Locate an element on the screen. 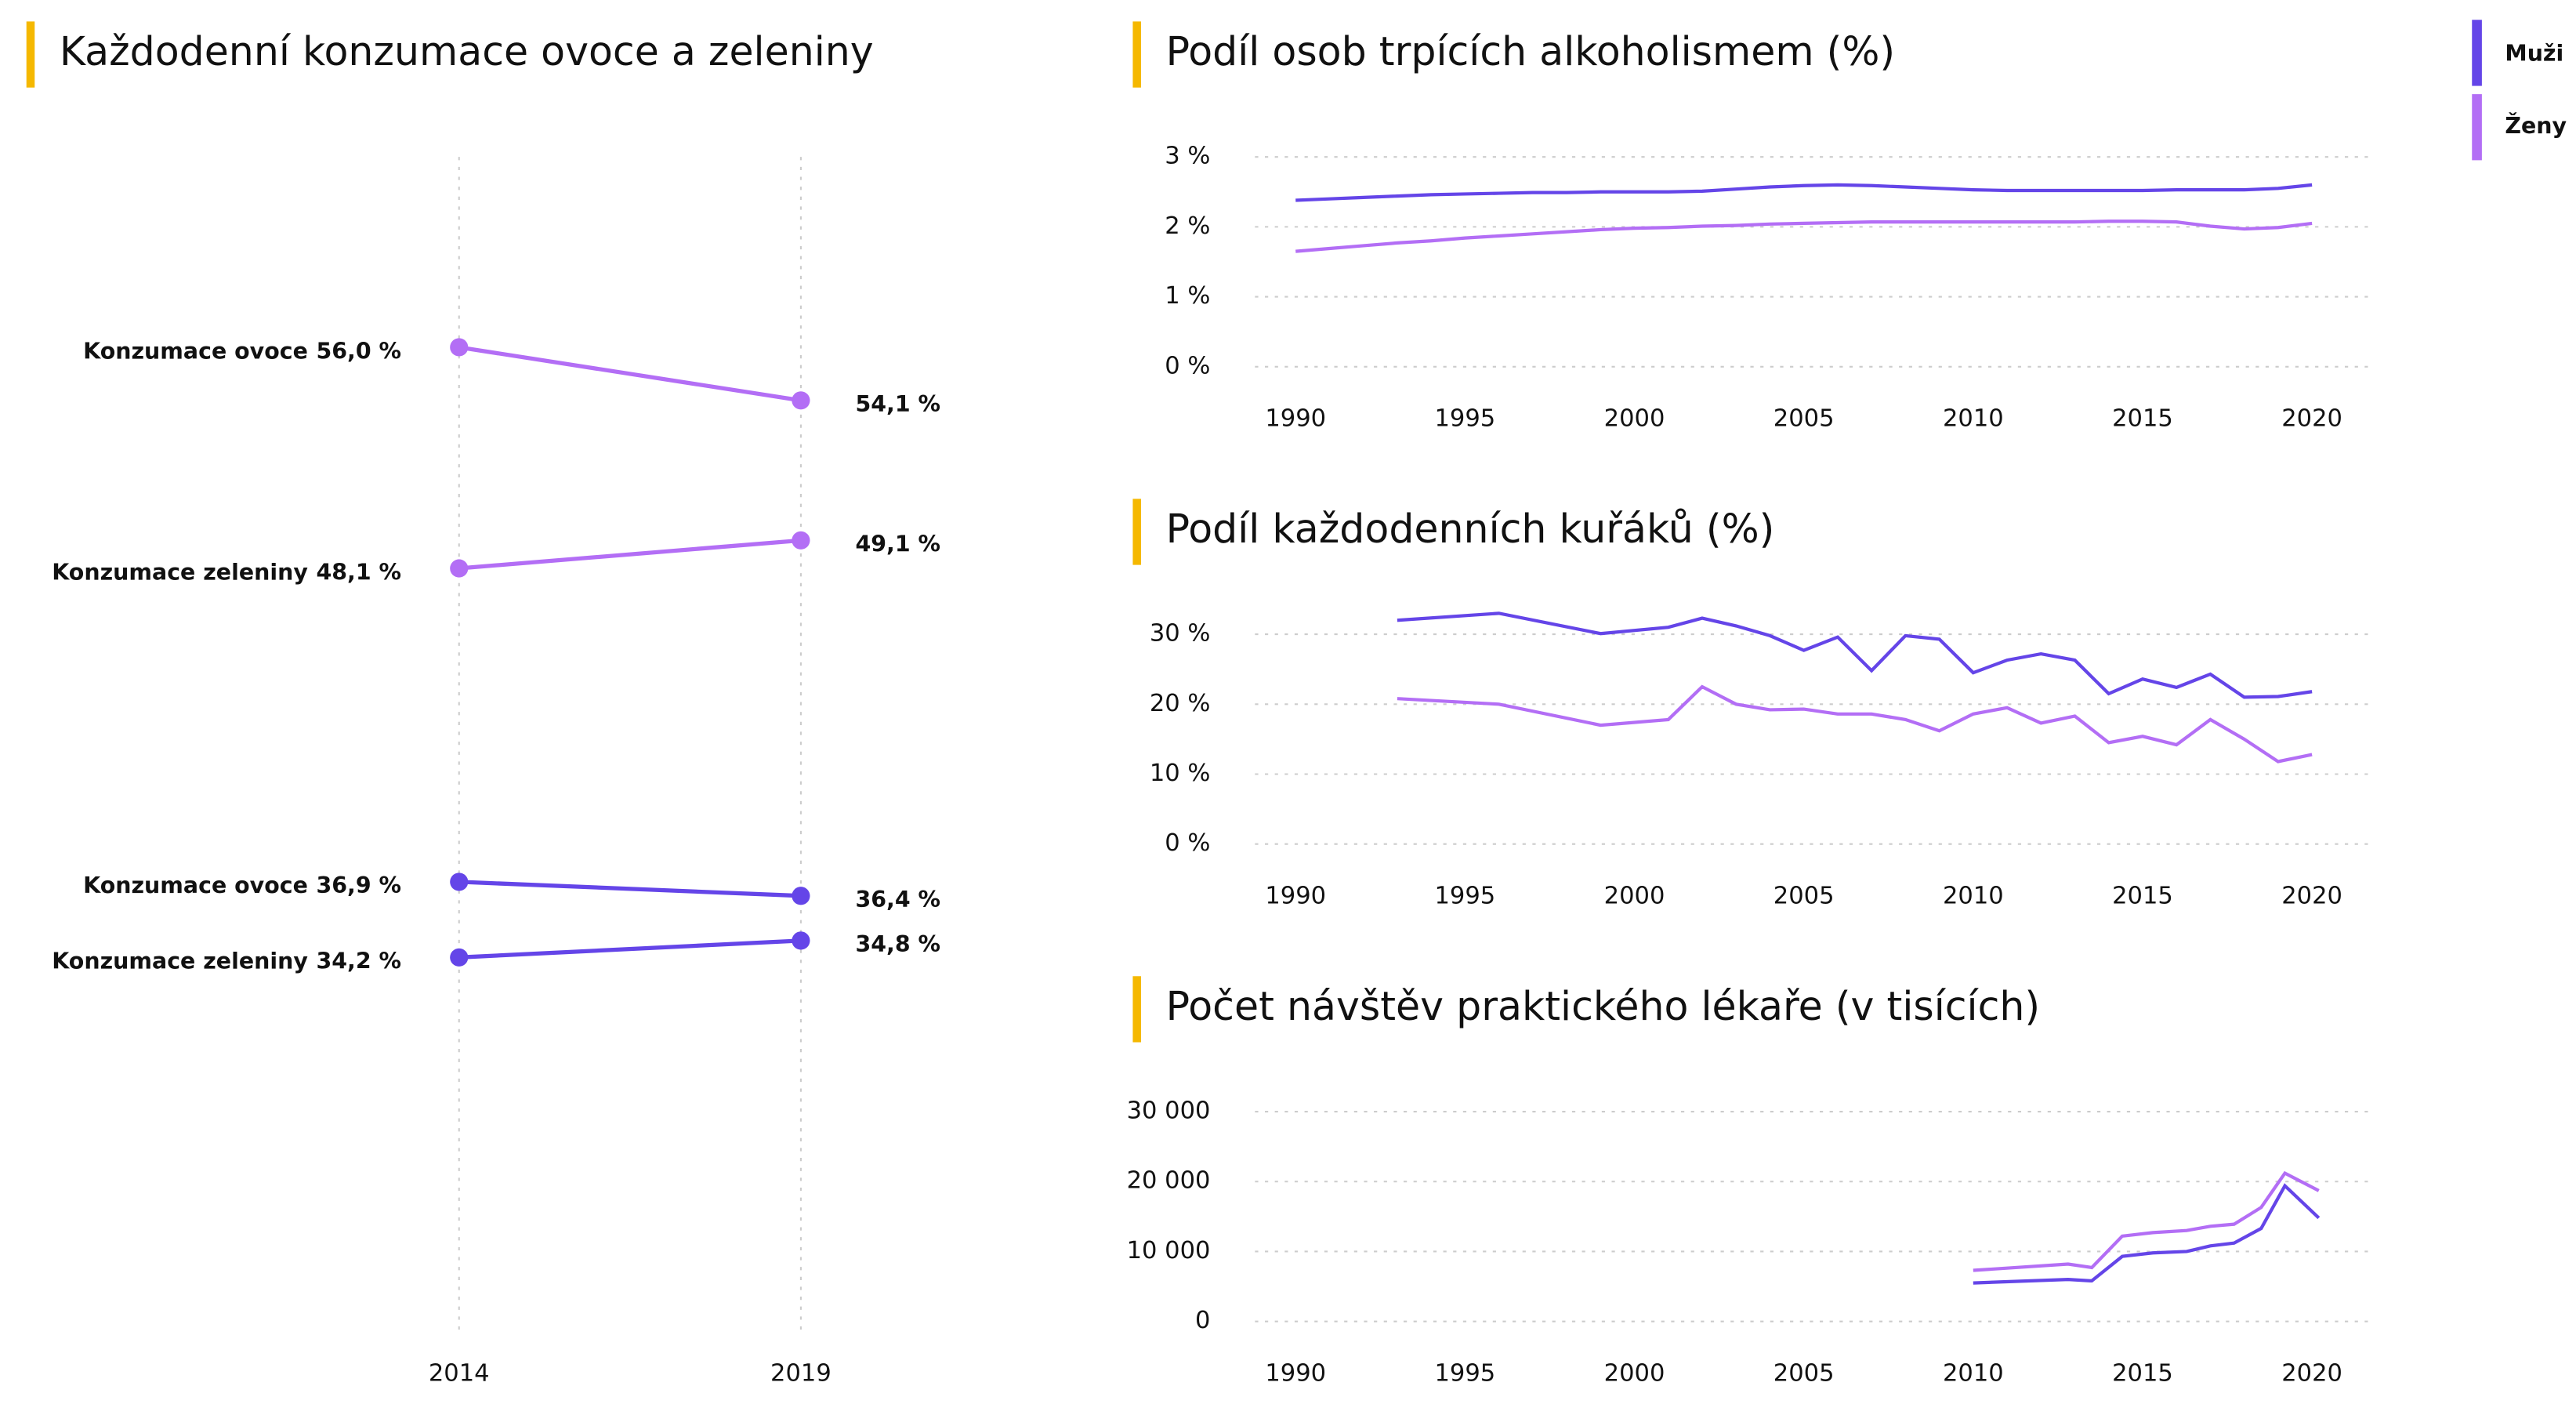  y-tick-label: 1 % is located at coordinates (1187, 296).